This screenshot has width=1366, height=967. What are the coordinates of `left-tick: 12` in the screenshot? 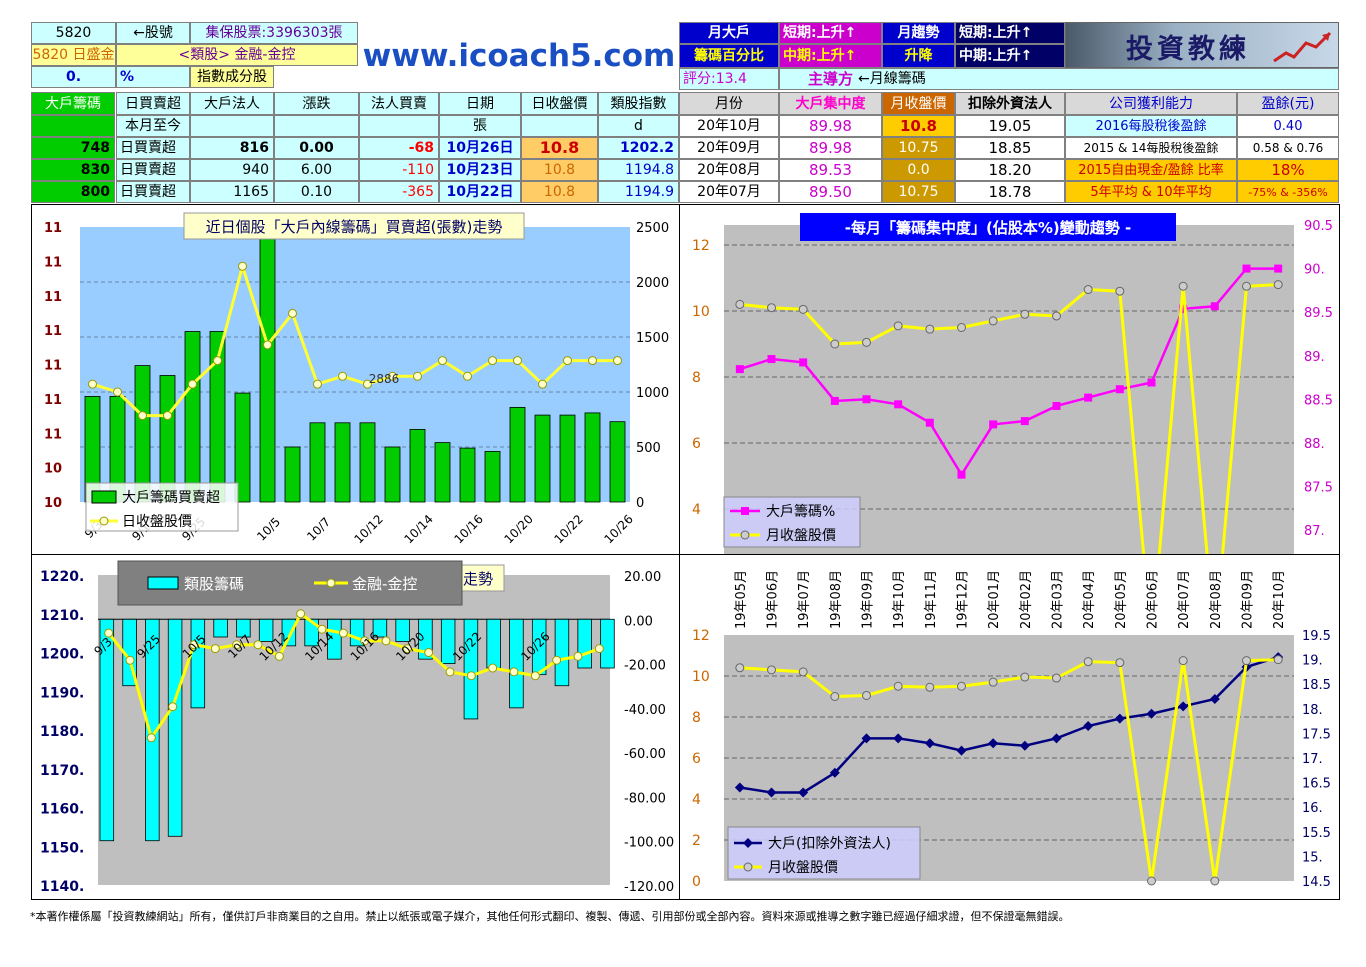 It's located at (701, 246).